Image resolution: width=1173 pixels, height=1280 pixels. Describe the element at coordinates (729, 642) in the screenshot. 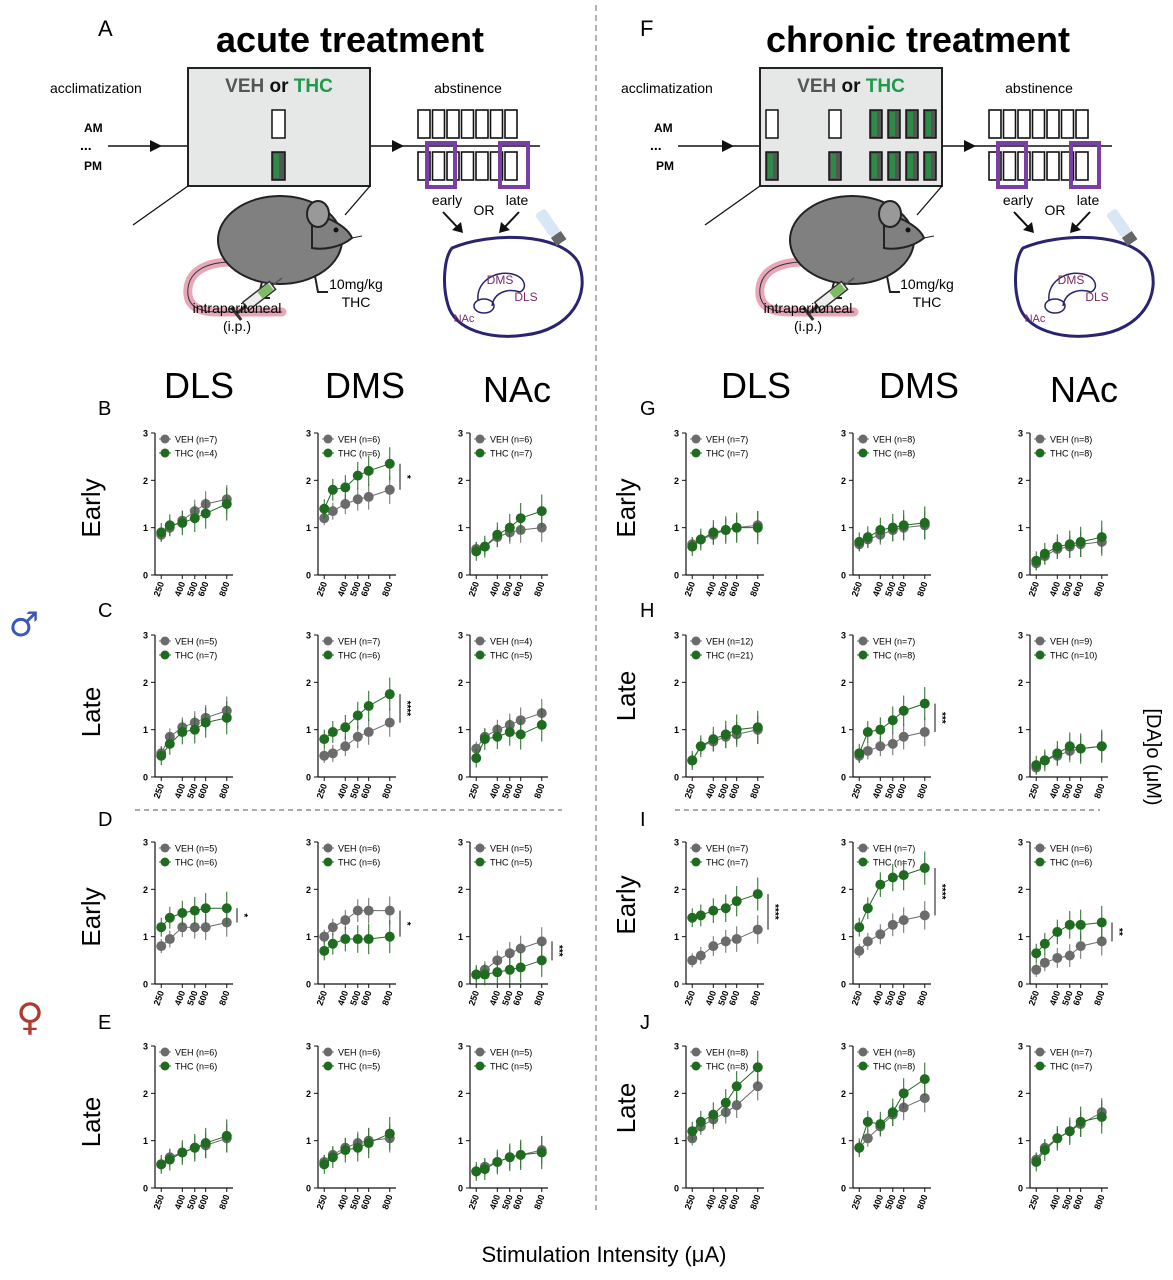

I see `legend-label: VEH (n=12)` at that location.